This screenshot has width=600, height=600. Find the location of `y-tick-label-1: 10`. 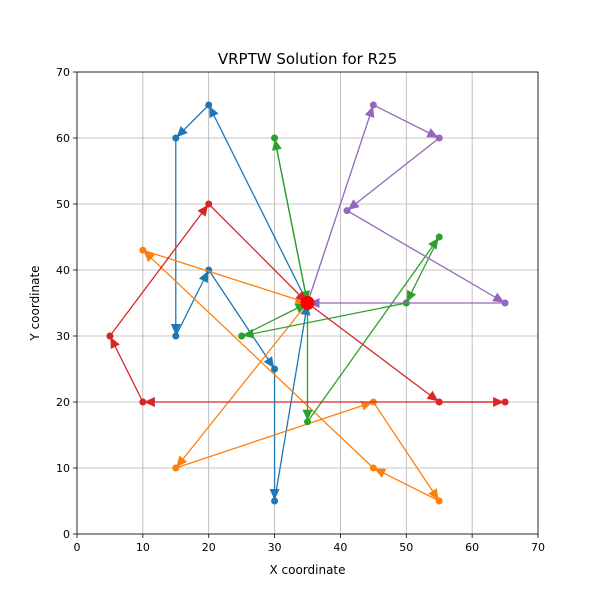

y-tick-label-1: 10 is located at coordinates (63, 468).